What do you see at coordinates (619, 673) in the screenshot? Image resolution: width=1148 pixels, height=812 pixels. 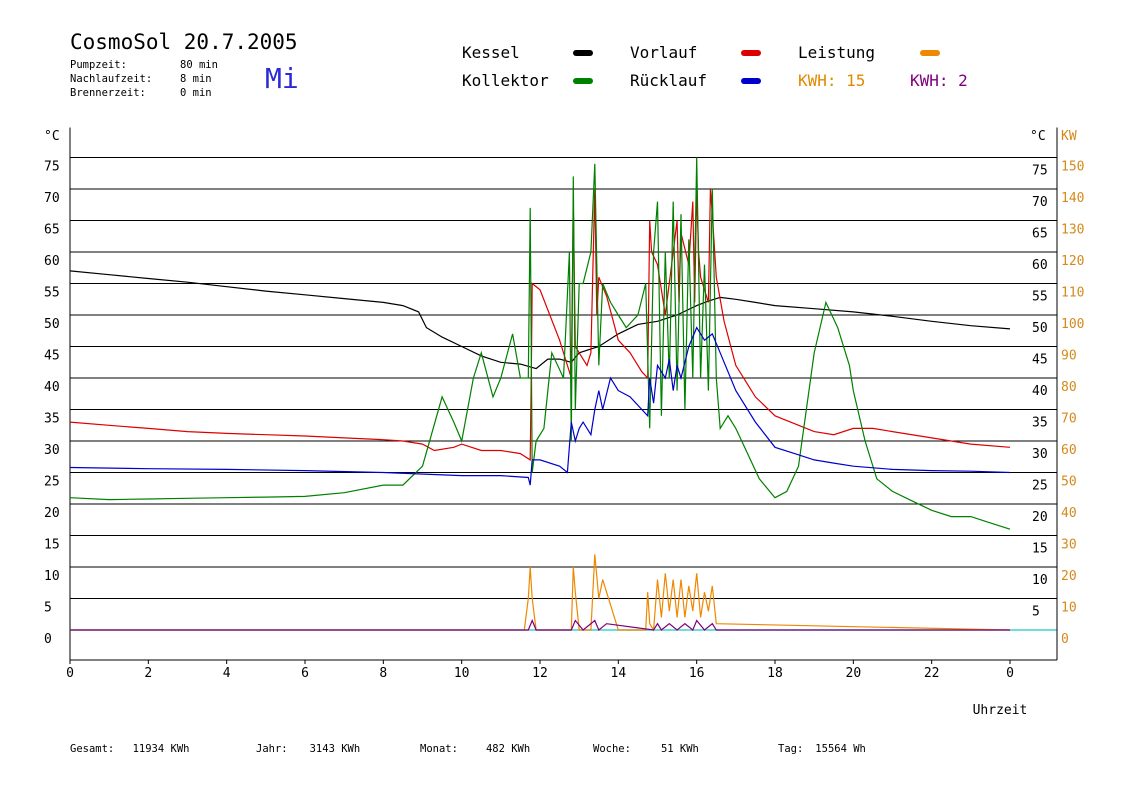 I see `x-tick-label: 14` at bounding box center [619, 673].